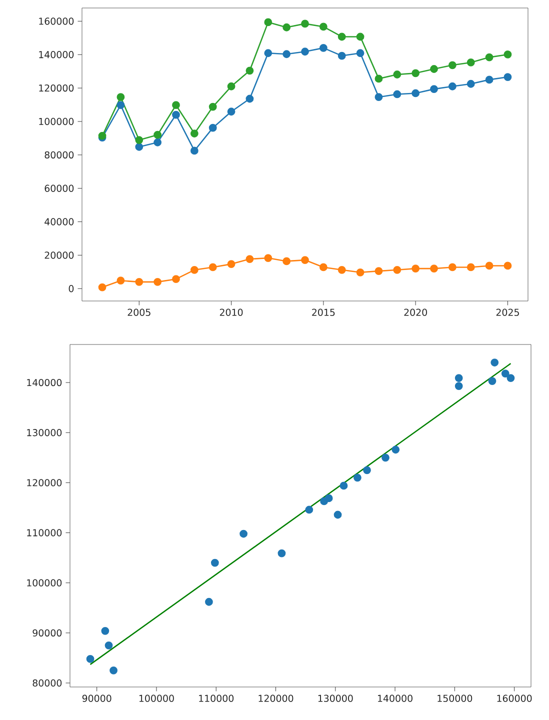  Describe the element at coordinates (47, 683) in the screenshot. I see `y-tick-label: 80000` at that location.